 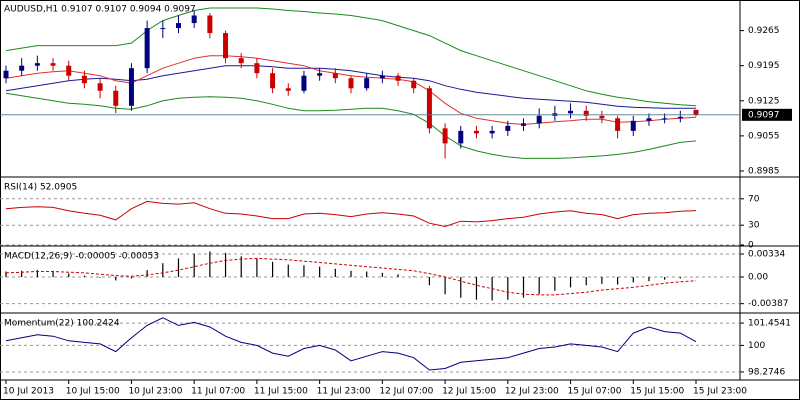 I want to click on y-tick-label: 0.9265, so click(x=764, y=31).